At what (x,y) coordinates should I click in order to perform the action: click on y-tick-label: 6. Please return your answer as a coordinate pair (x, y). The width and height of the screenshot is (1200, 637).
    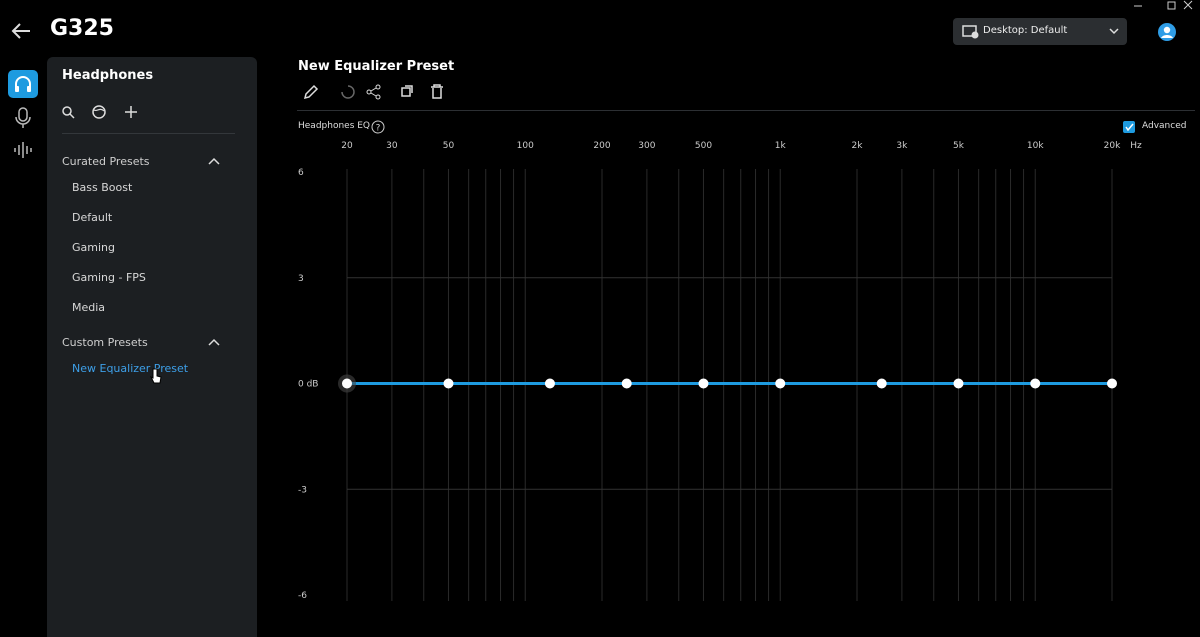
    Looking at the image, I should click on (301, 173).